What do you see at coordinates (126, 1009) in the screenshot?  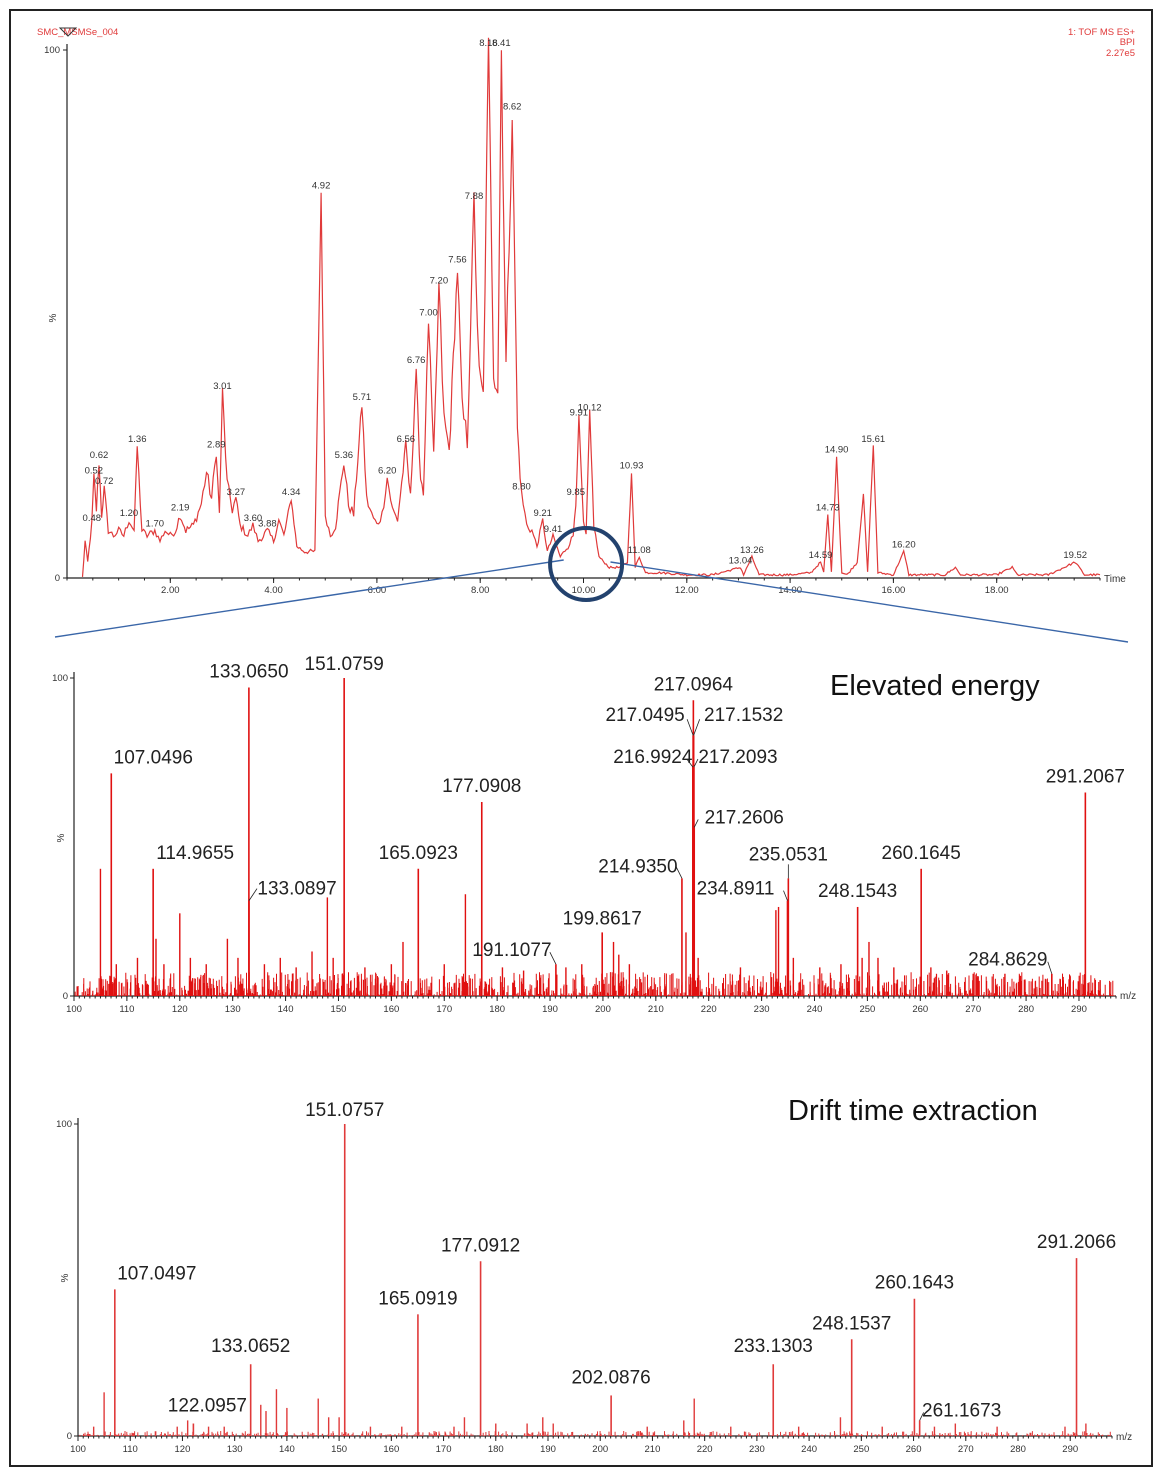 I see `ee-x-tick-label: 110` at bounding box center [126, 1009].